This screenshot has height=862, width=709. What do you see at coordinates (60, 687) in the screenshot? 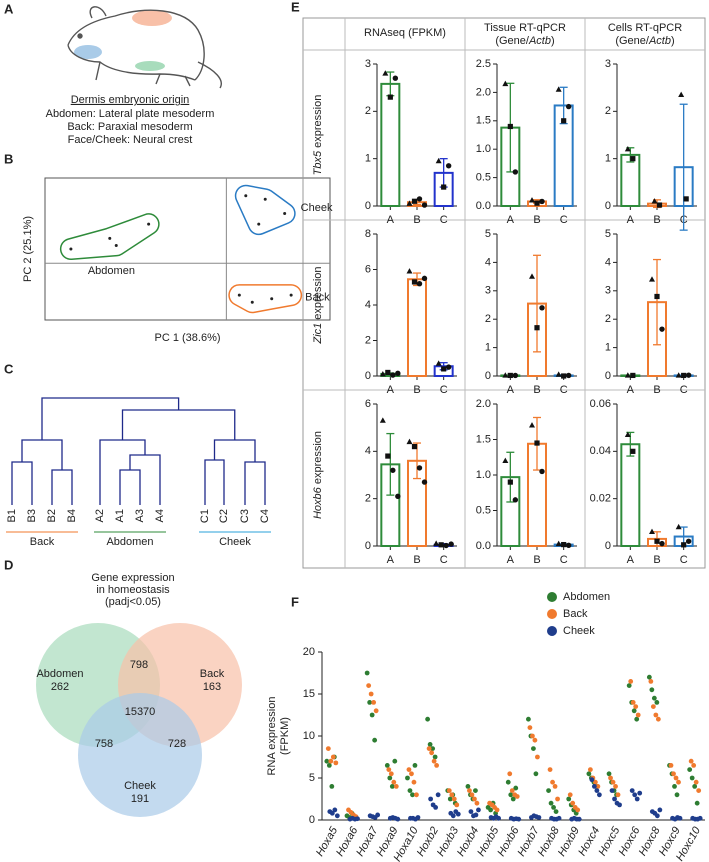
I see `venn-set-count: 262` at bounding box center [60, 687].